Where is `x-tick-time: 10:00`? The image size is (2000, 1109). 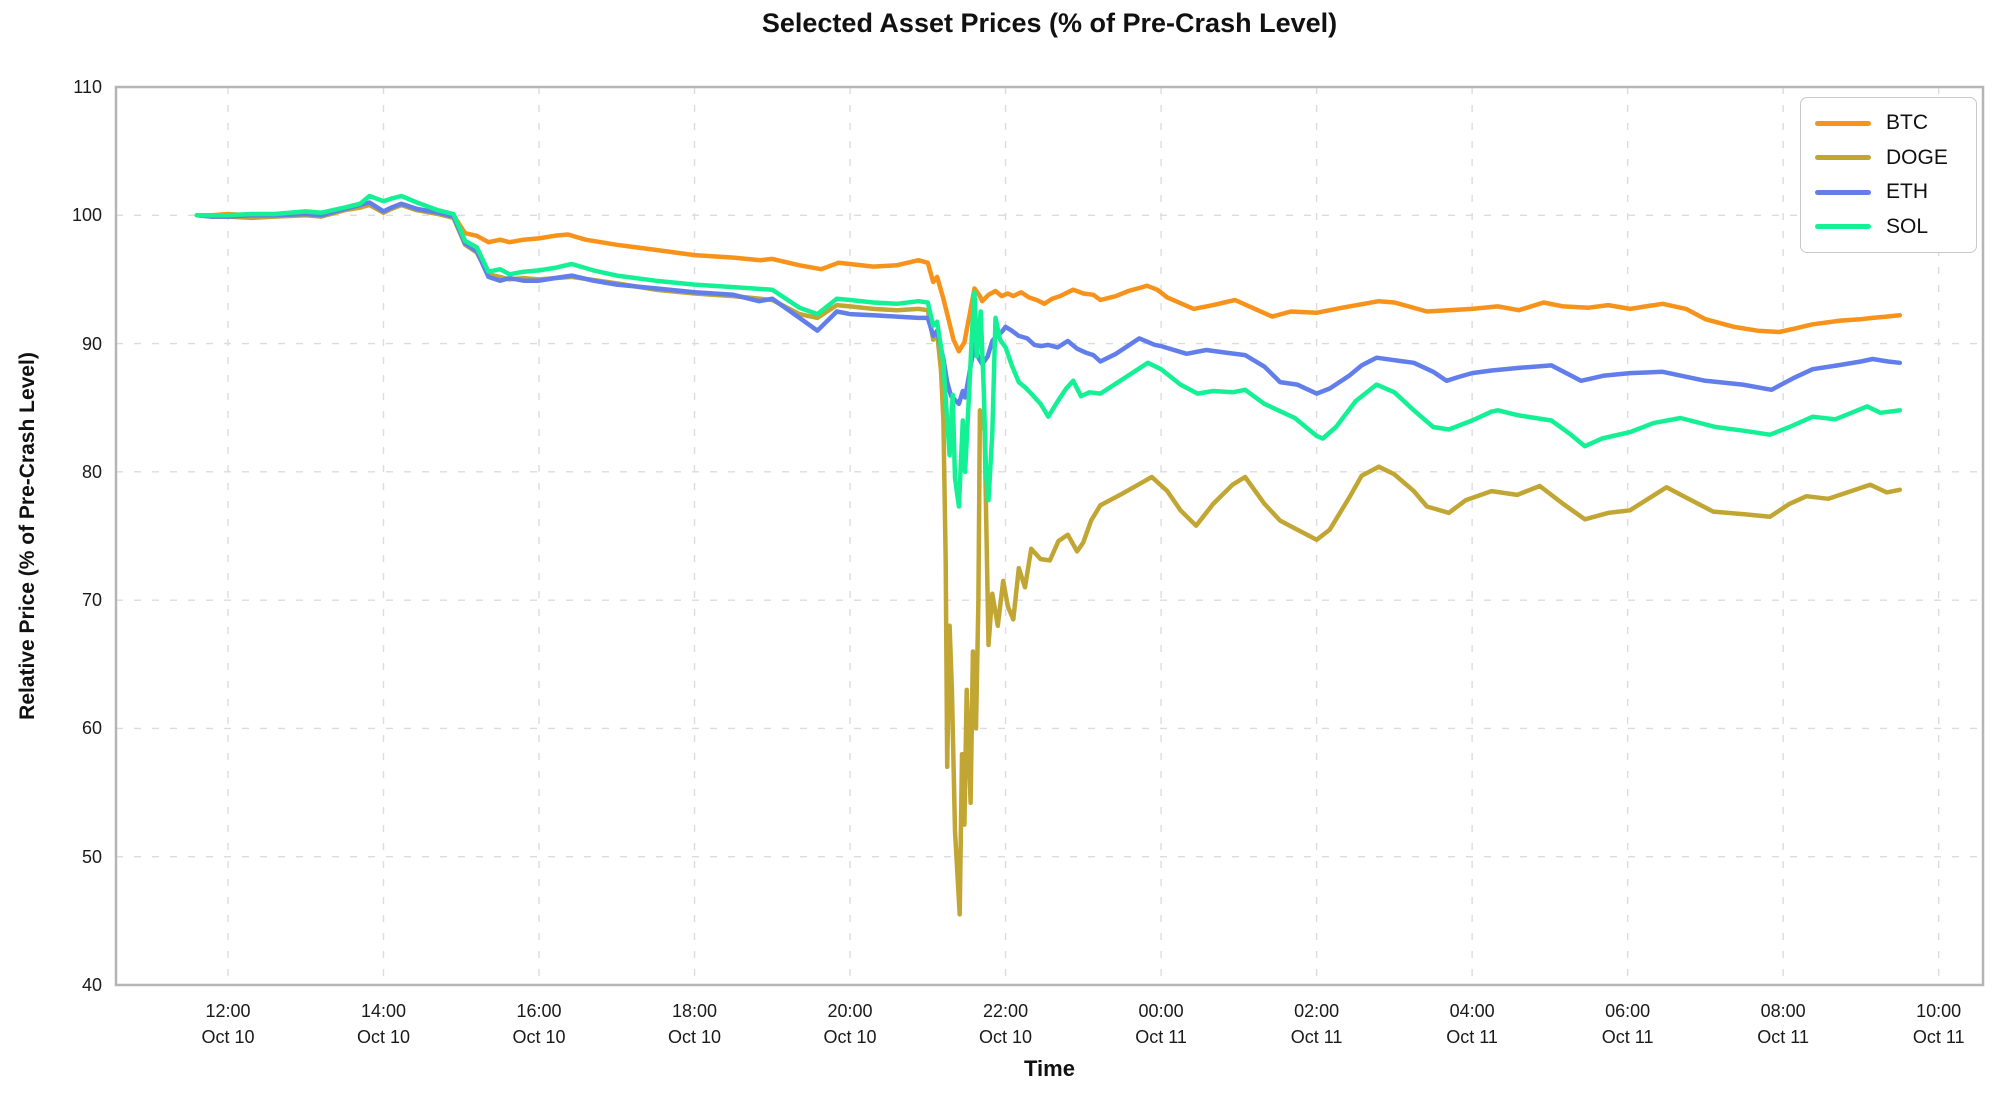
x-tick-time: 10:00 is located at coordinates (1939, 1011).